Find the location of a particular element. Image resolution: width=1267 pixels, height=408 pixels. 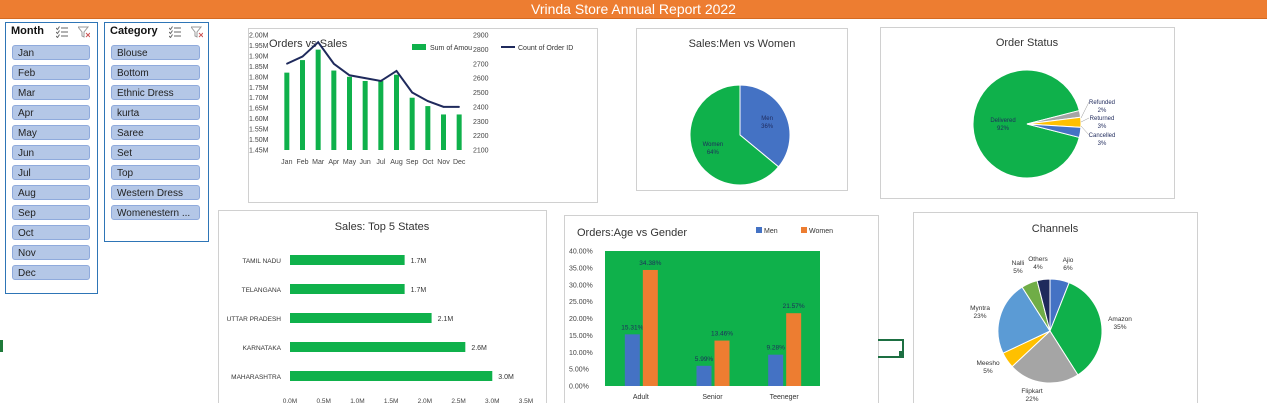

y-tick-label: 15.00% is located at coordinates (581, 336).